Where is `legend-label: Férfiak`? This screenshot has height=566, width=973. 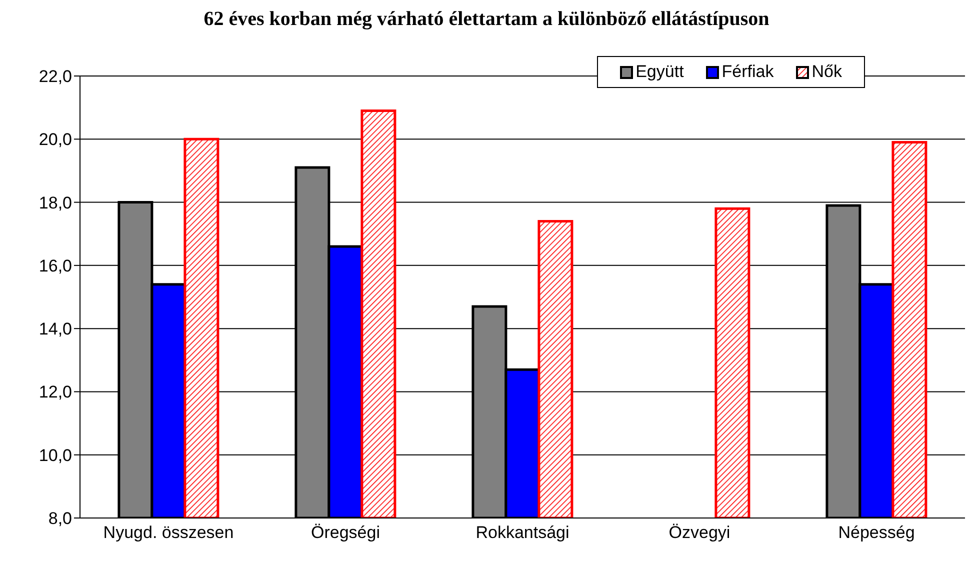 legend-label: Férfiak is located at coordinates (747, 72).